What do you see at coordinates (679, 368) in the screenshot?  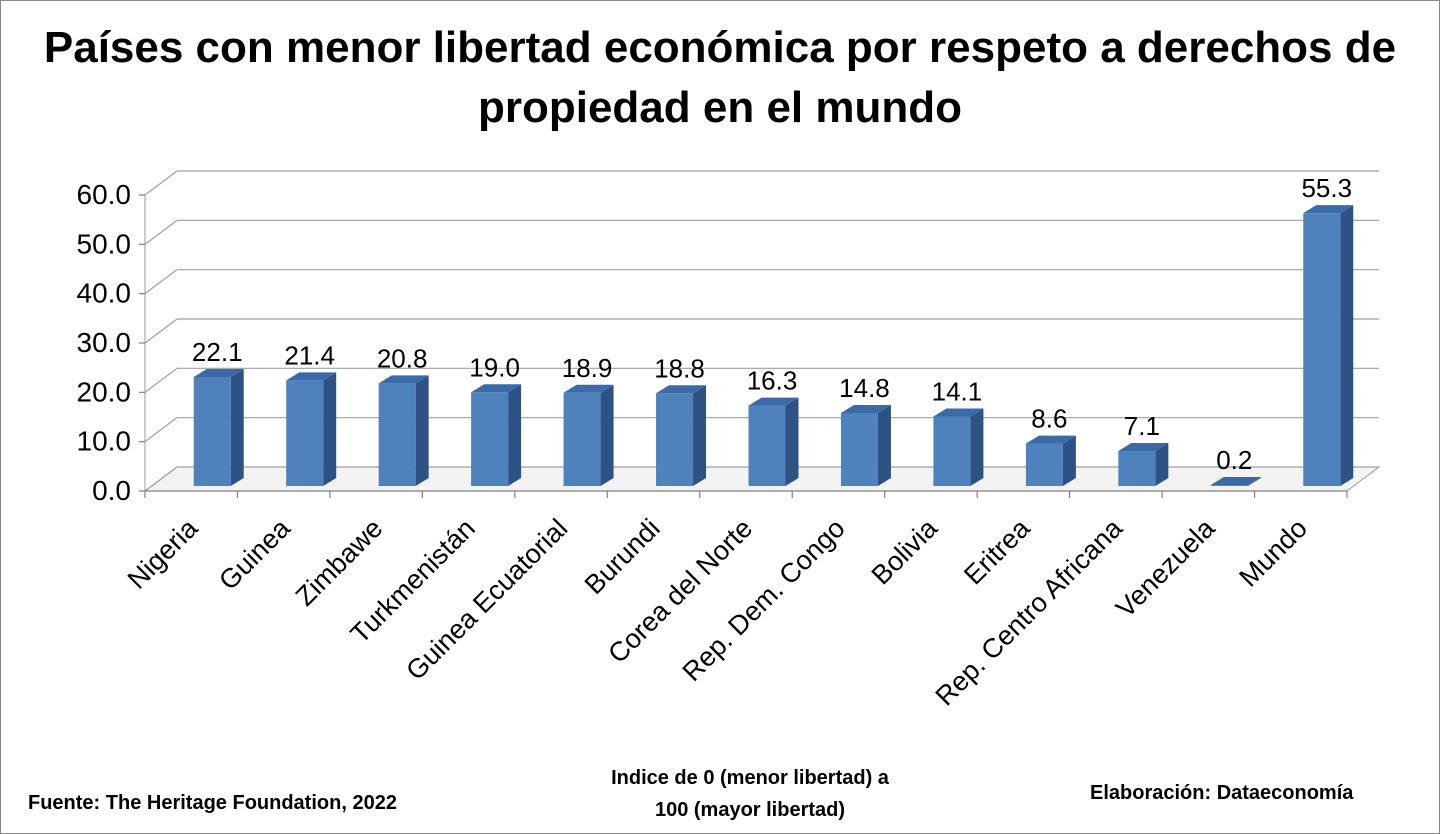 I see `data-label: 18.8` at bounding box center [679, 368].